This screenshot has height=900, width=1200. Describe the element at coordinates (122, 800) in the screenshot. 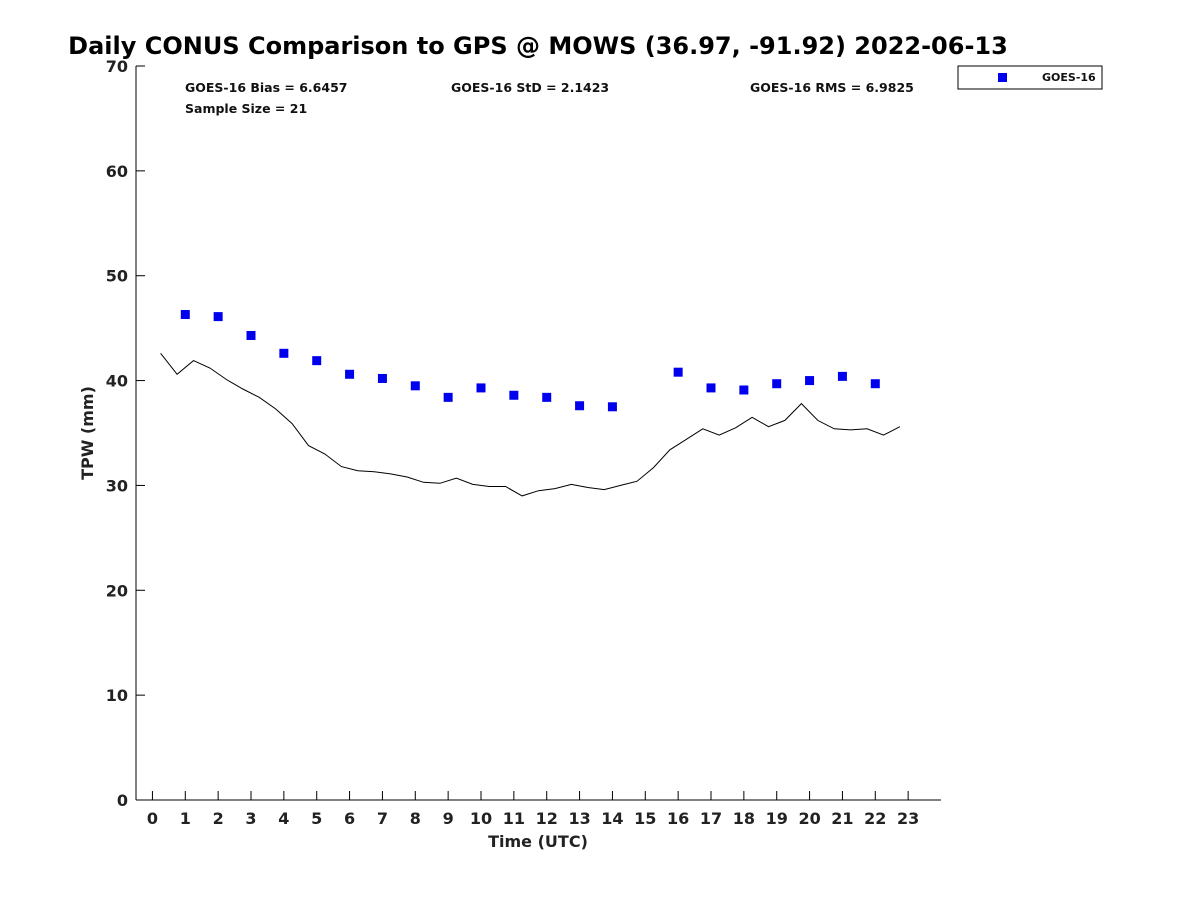

I see `y-tick-label: 0` at that location.